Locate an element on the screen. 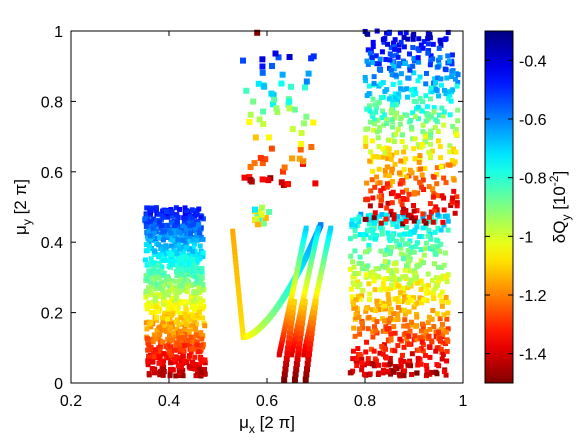  x-tick-label: 0.8 is located at coordinates (365, 401).